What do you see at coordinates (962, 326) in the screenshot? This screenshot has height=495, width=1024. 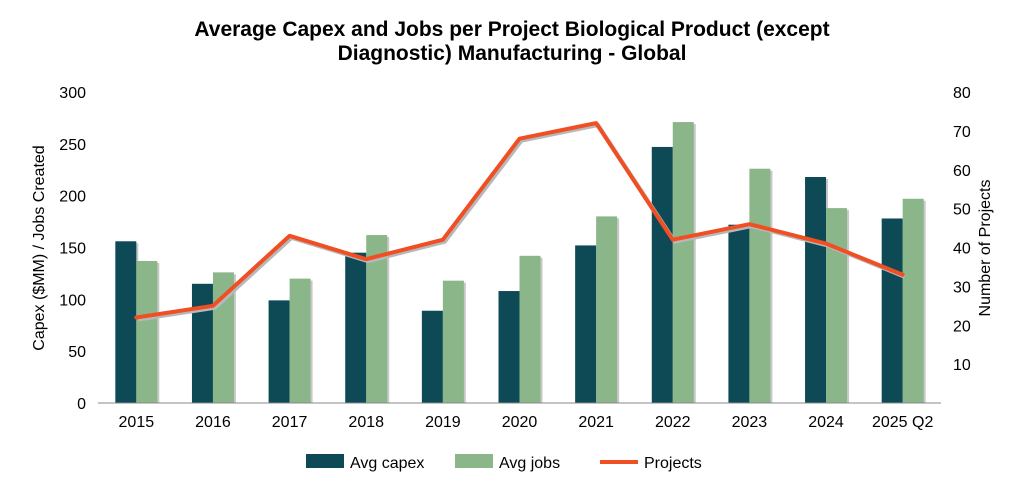 I see `y2-tick-label: 20` at bounding box center [962, 326].